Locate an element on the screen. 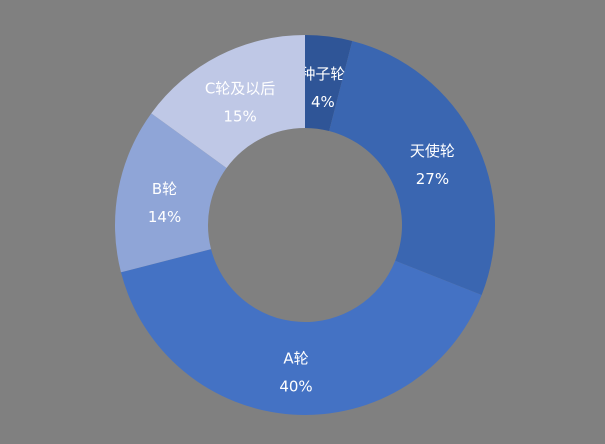 The width and height of the screenshot is (605, 444). slice-percent-label: 14% is located at coordinates (164, 217).